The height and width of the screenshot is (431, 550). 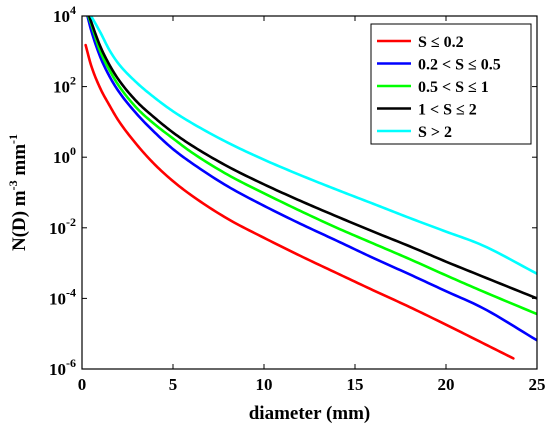 I want to click on legend-item-3: 0.5 < S ≤ 1, so click(x=433, y=87).